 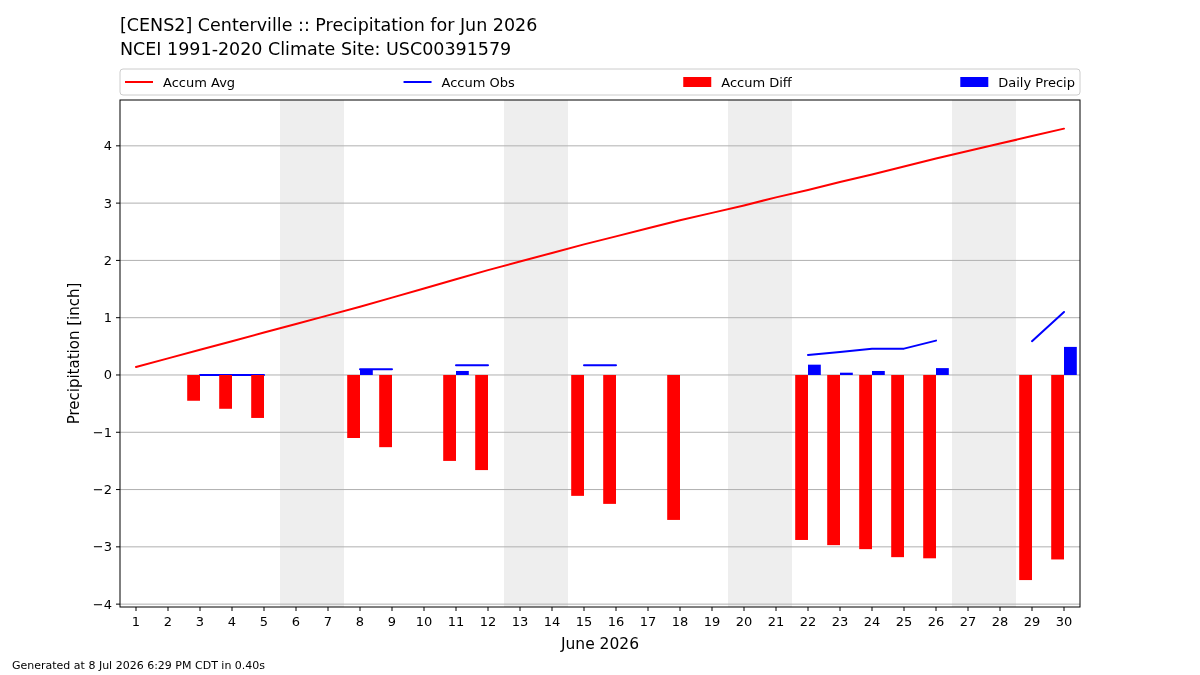 What do you see at coordinates (599, 644) in the screenshot?
I see `x-axis-title: June 2026` at bounding box center [599, 644].